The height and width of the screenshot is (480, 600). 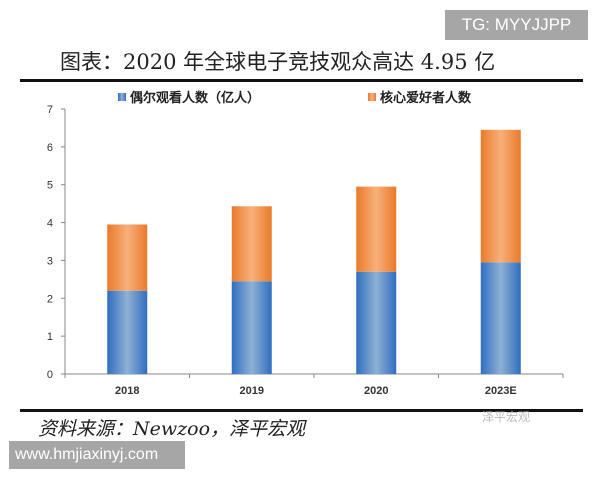 I want to click on source-note: 资料来源：Newzoo，泽平宏观, so click(x=172, y=429).